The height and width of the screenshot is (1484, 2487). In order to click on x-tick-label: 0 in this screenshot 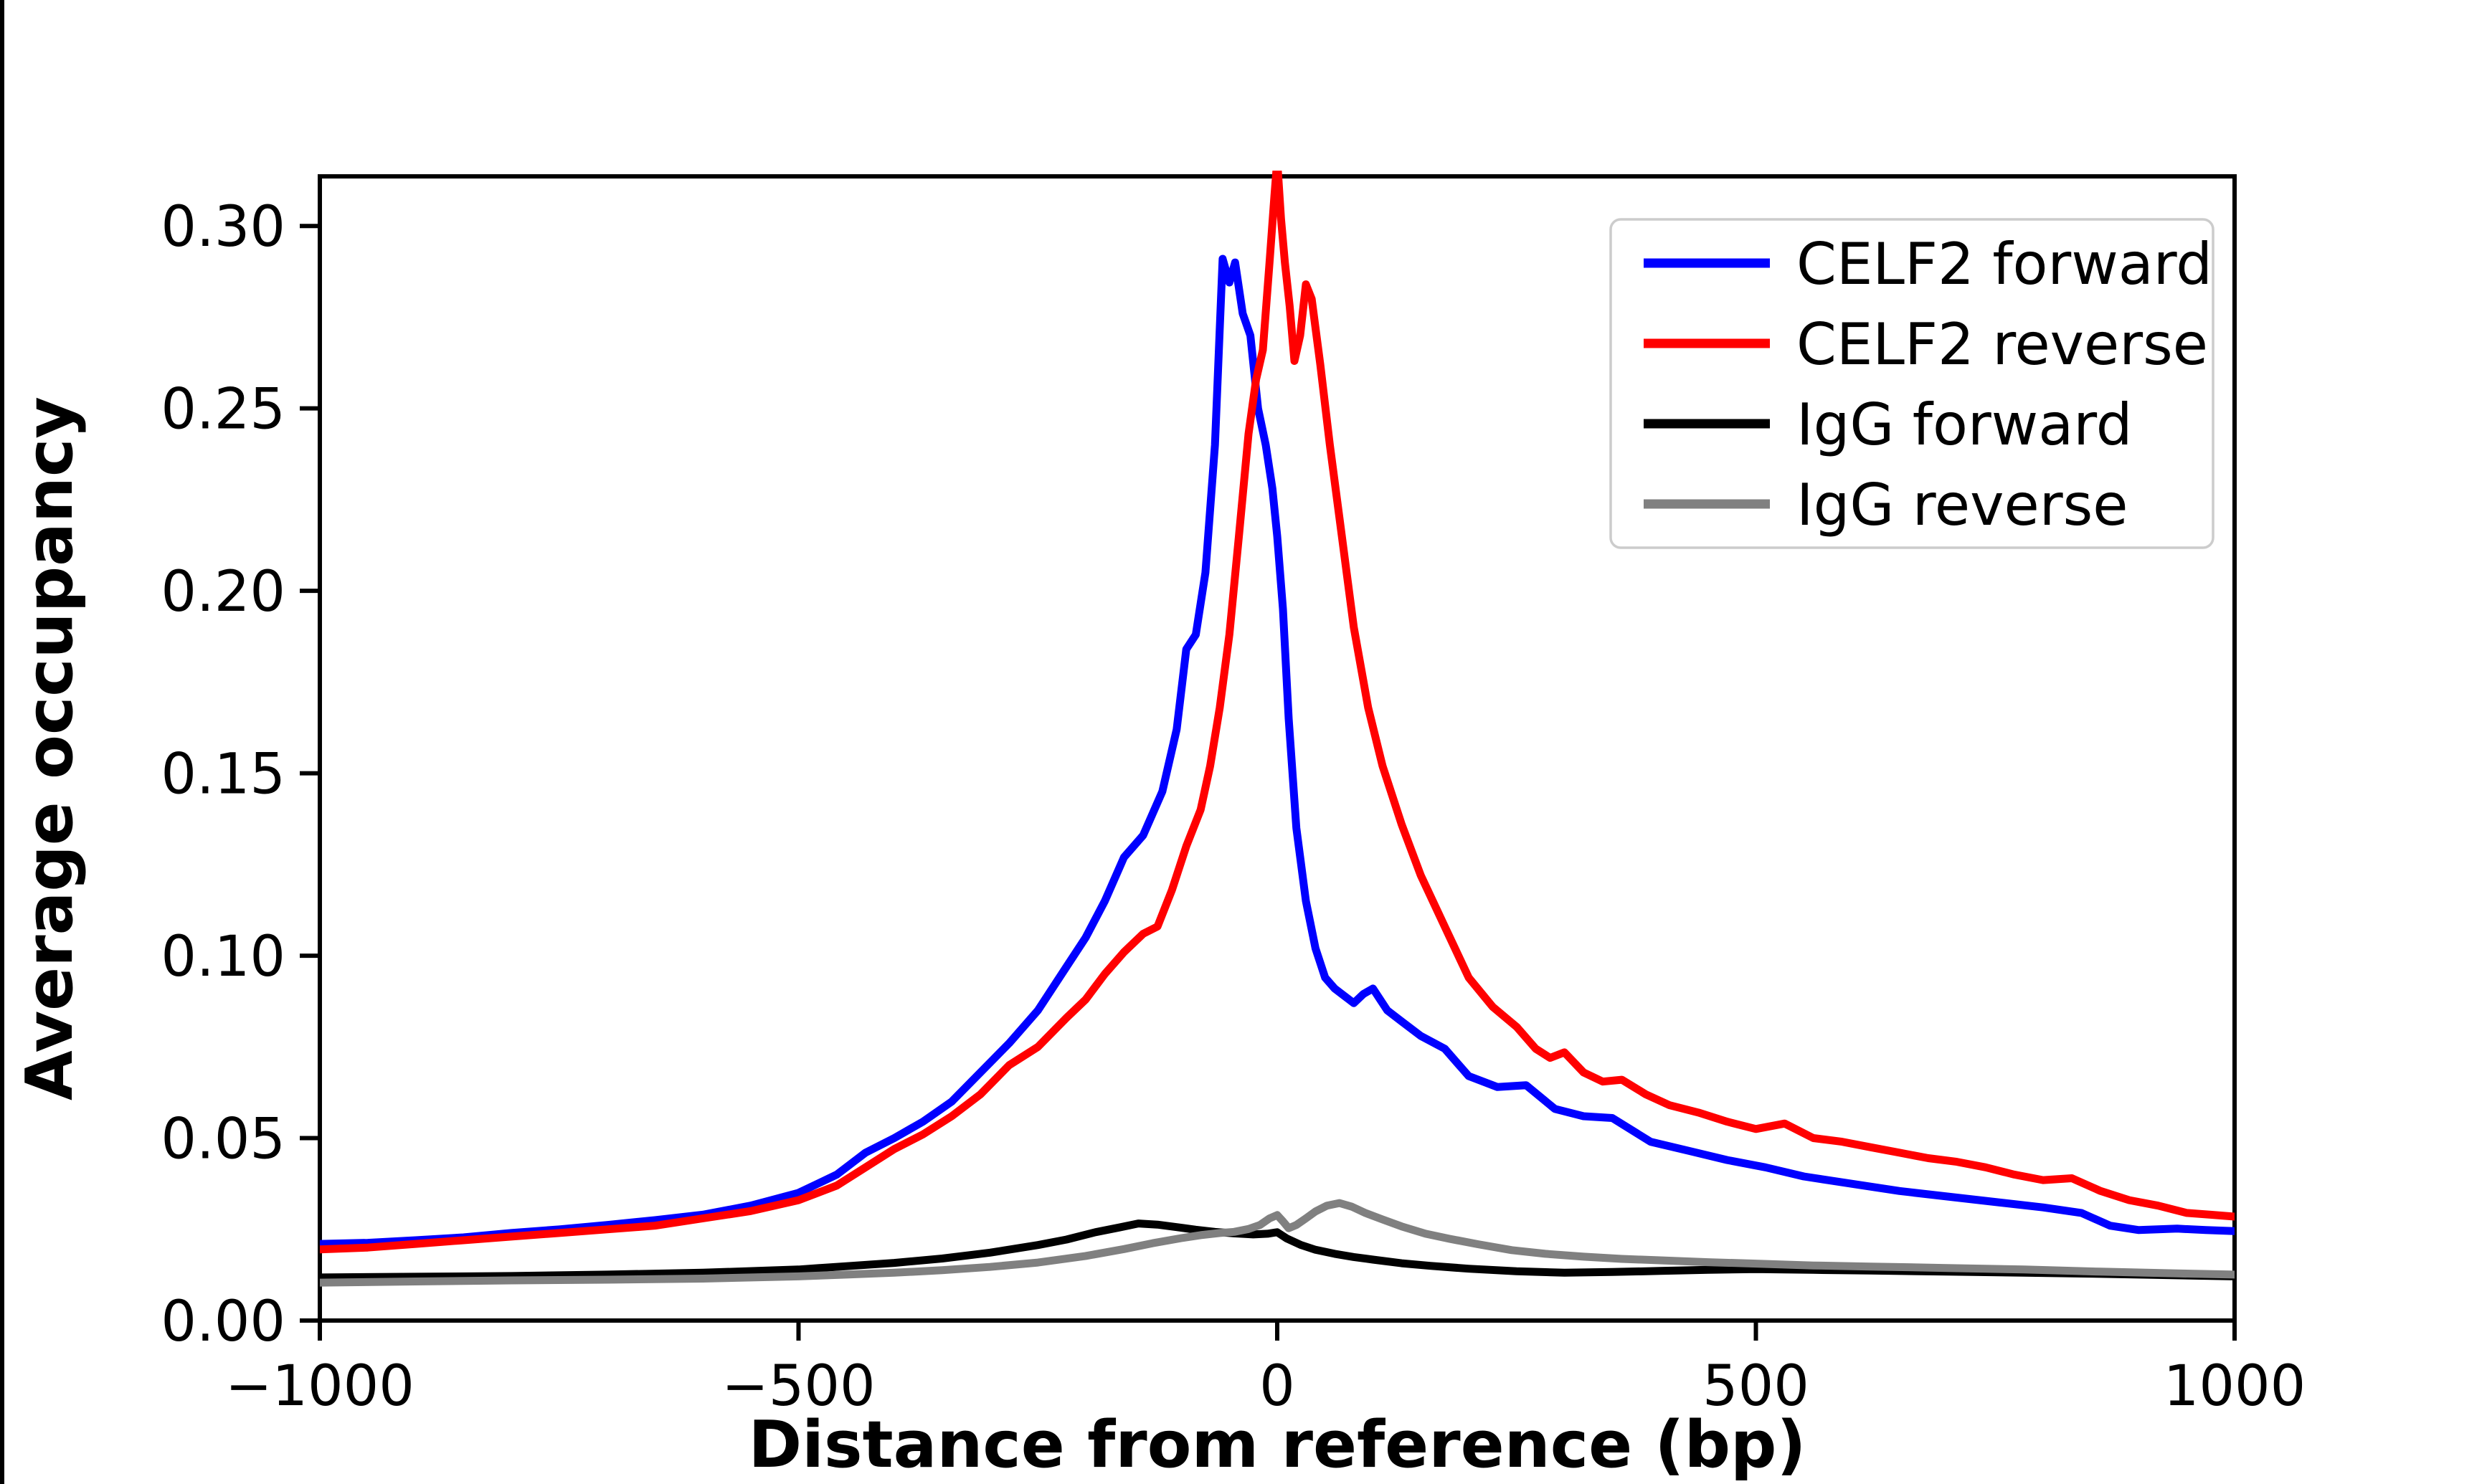, I will do `click(1277, 1387)`.